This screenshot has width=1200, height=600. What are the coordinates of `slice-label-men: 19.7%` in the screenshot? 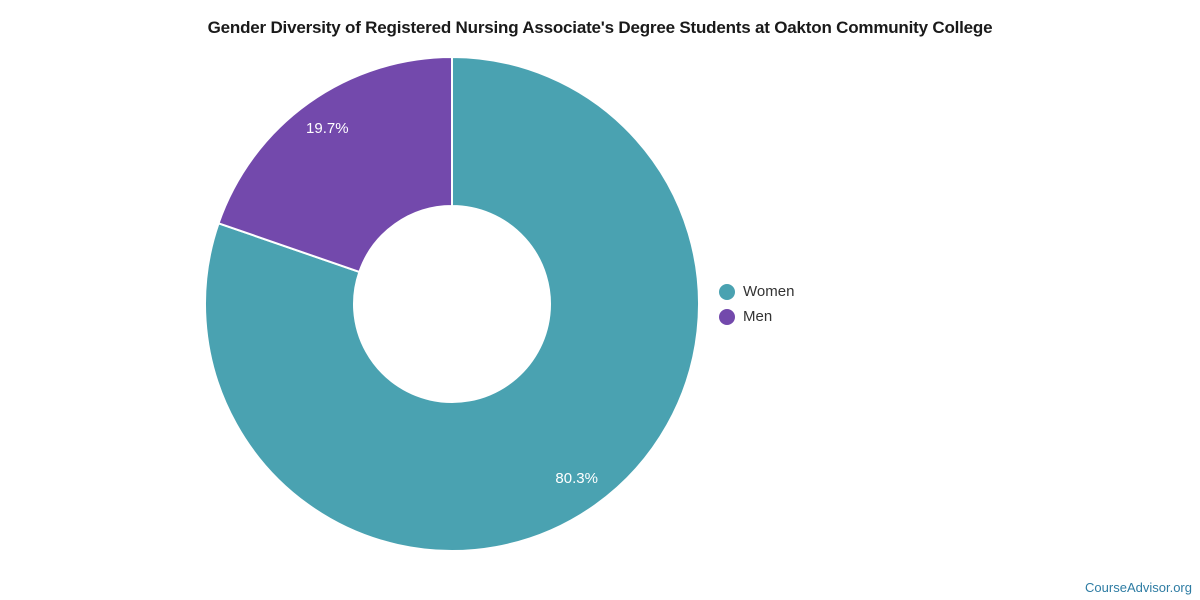 It's located at (327, 128).